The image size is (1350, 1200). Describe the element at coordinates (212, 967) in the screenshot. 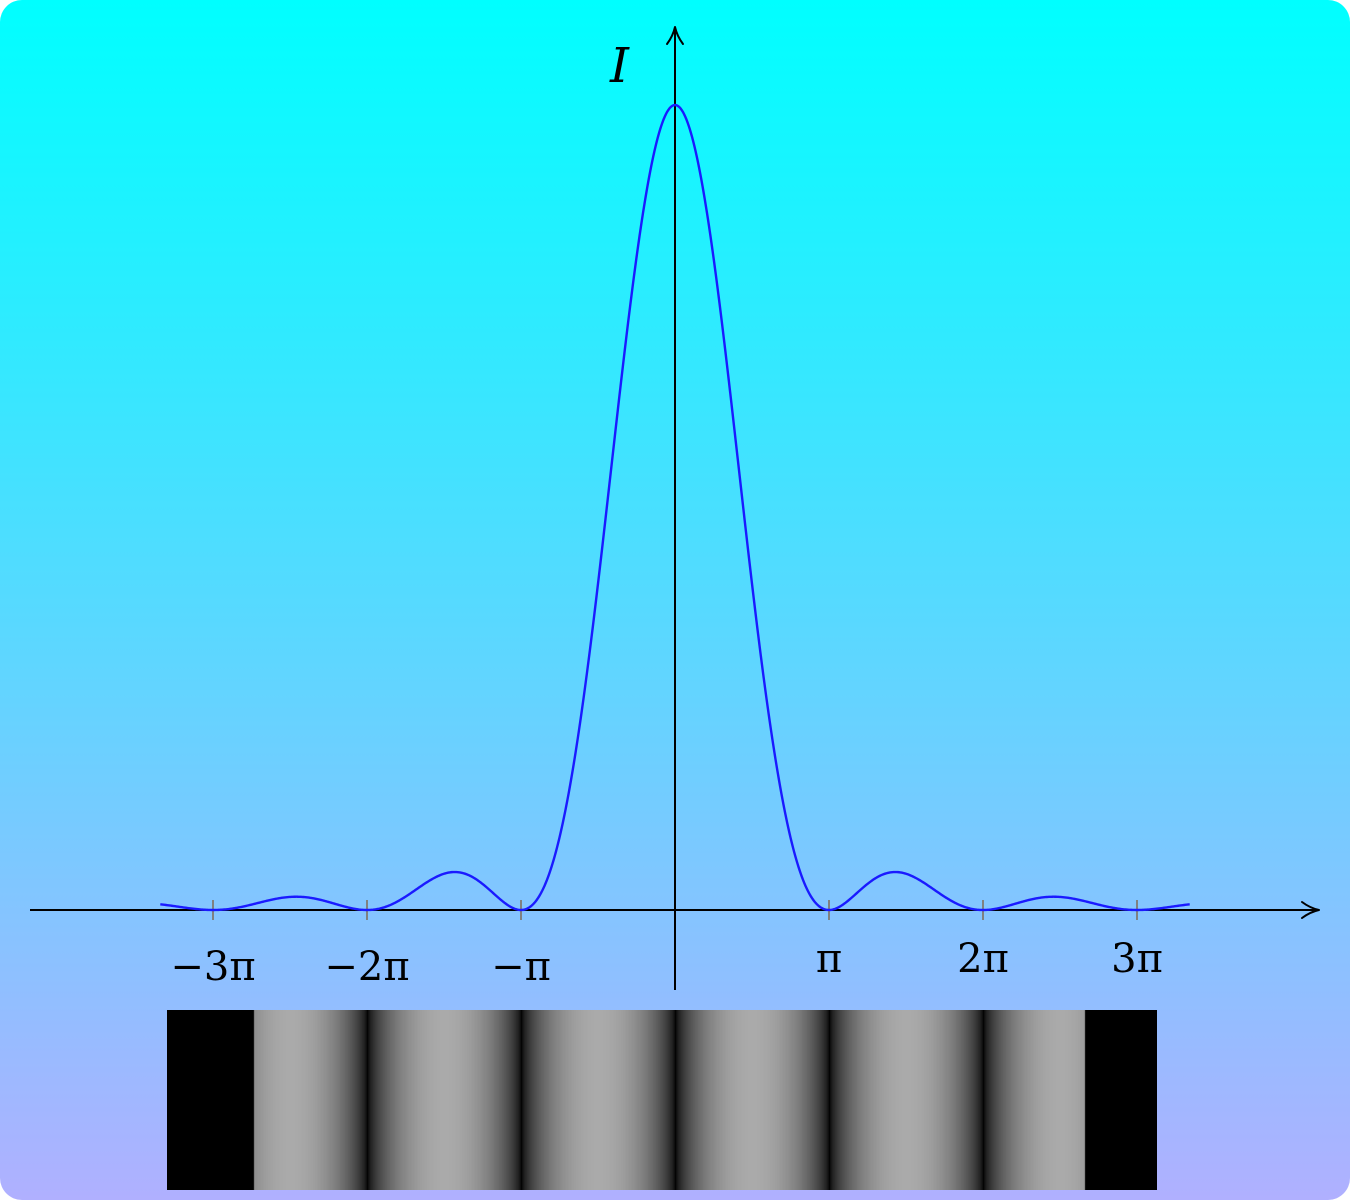

I see `x-tick-label: −3π` at that location.